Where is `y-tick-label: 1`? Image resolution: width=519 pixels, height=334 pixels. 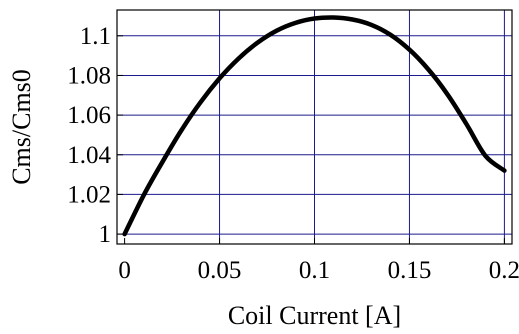 y-tick-label: 1 is located at coordinates (105, 234).